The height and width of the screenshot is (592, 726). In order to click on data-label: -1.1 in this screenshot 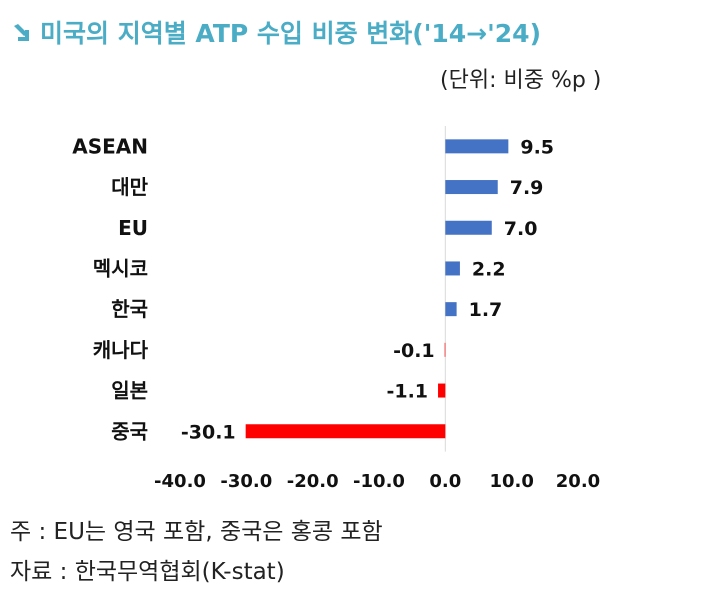, I will do `click(407, 392)`.